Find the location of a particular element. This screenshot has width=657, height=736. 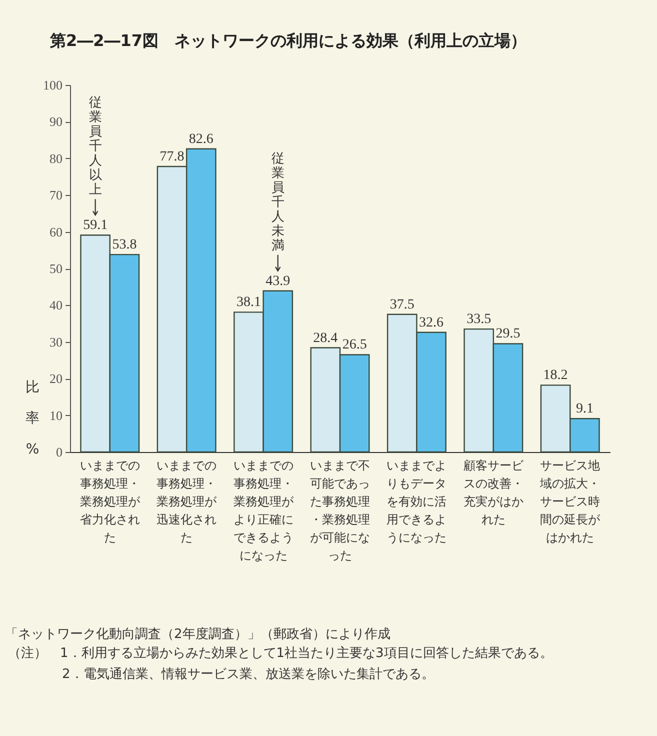

text: （注） 1．利用する立場からみた効果として1社当たり主要な3項目に回答した結果である。 is located at coordinates (280, 653).